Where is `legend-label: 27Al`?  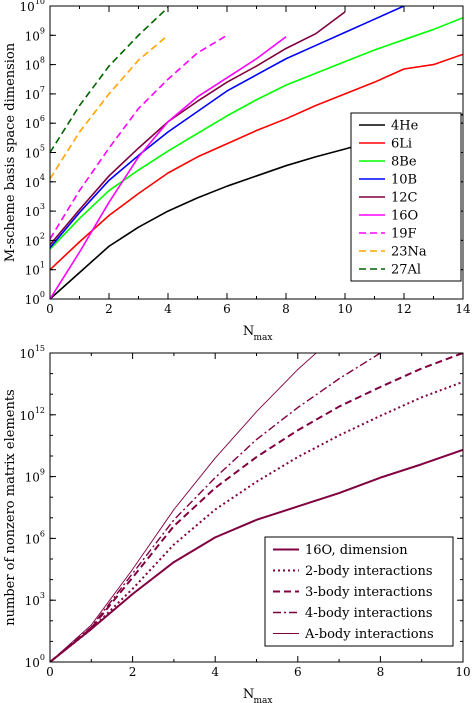 legend-label: 27Al is located at coordinates (406, 270).